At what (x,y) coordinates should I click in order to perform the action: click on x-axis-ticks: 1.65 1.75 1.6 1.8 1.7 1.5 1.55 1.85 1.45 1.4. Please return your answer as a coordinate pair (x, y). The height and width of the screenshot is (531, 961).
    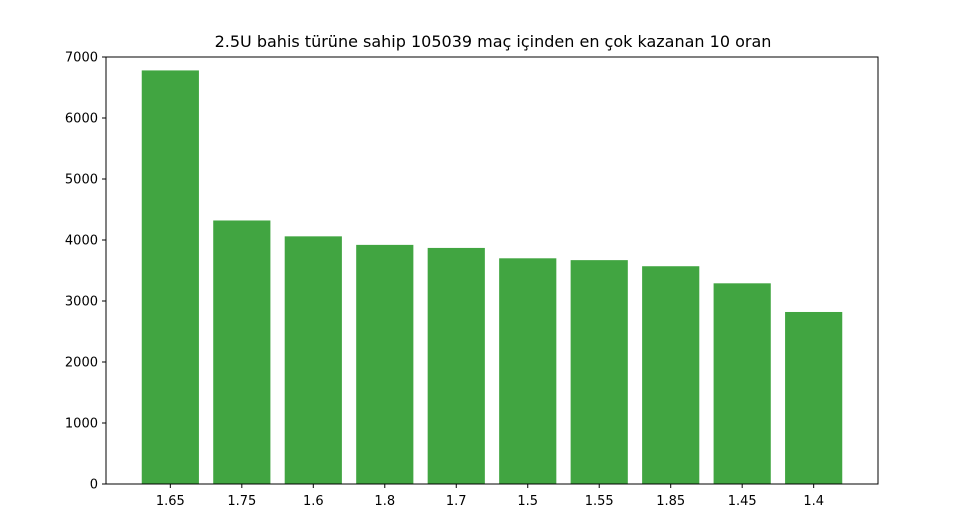
    Looking at the image, I should click on (490, 496).